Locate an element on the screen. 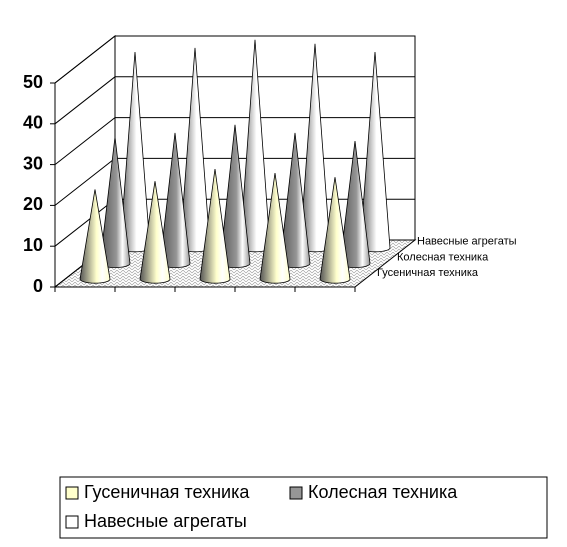 The image size is (567, 547). series-axis-label: Колесная техника is located at coordinates (443, 257).